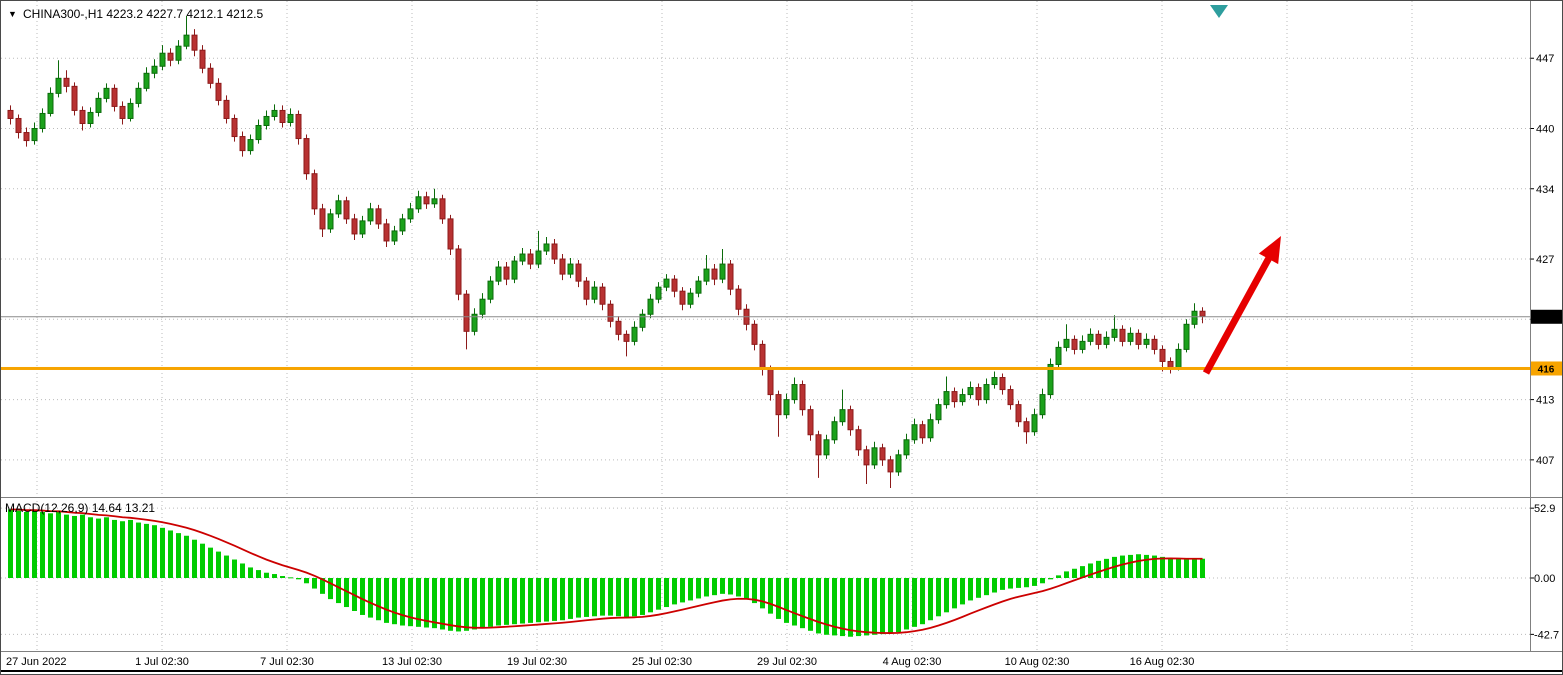 Image resolution: width=1563 pixels, height=675 pixels. Describe the element at coordinates (1544, 509) in the screenshot. I see `macd-tick-label: 52.9` at that location.